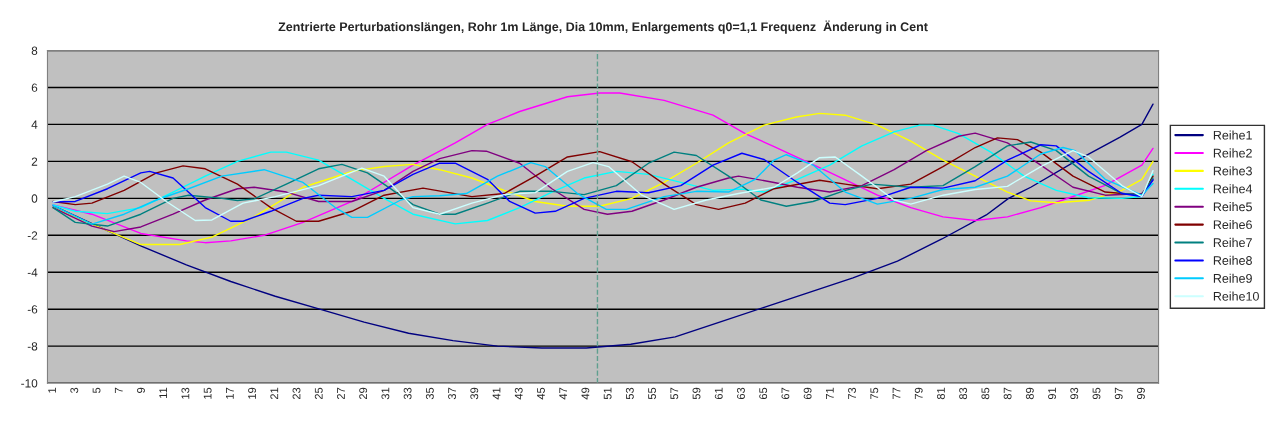  What do you see at coordinates (785, 393) in the screenshot?
I see `x-tick-label: 67` at bounding box center [785, 393].